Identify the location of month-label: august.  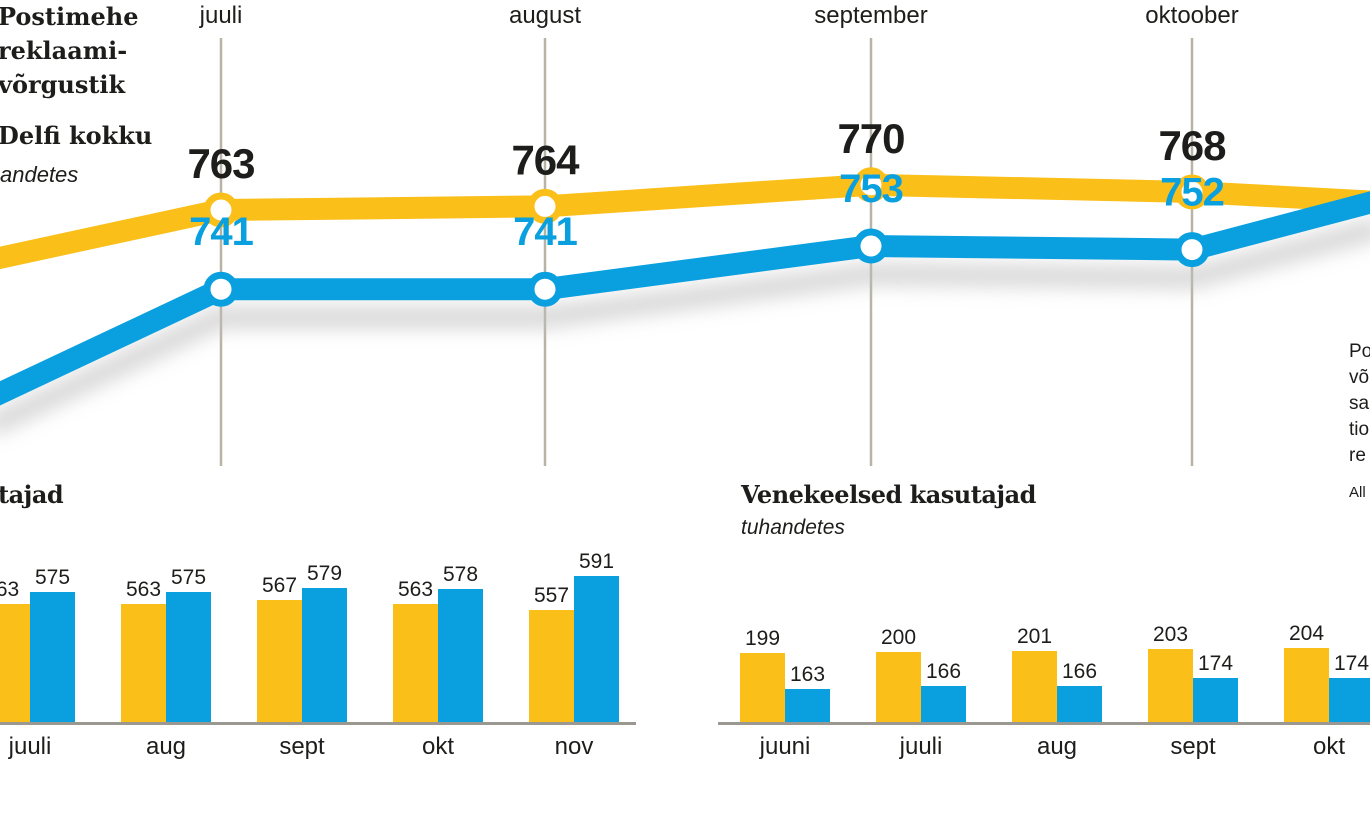
(545, 15).